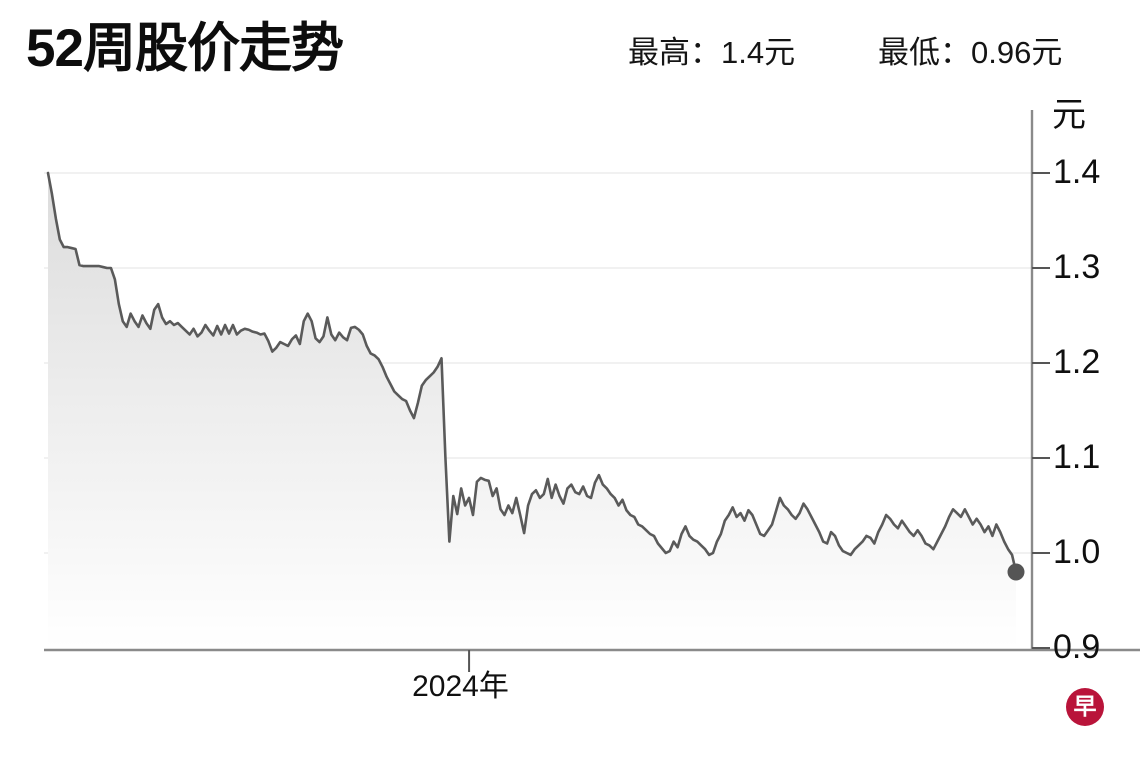  I want to click on stat-low-price: 最低：0.96元, so click(970, 52).